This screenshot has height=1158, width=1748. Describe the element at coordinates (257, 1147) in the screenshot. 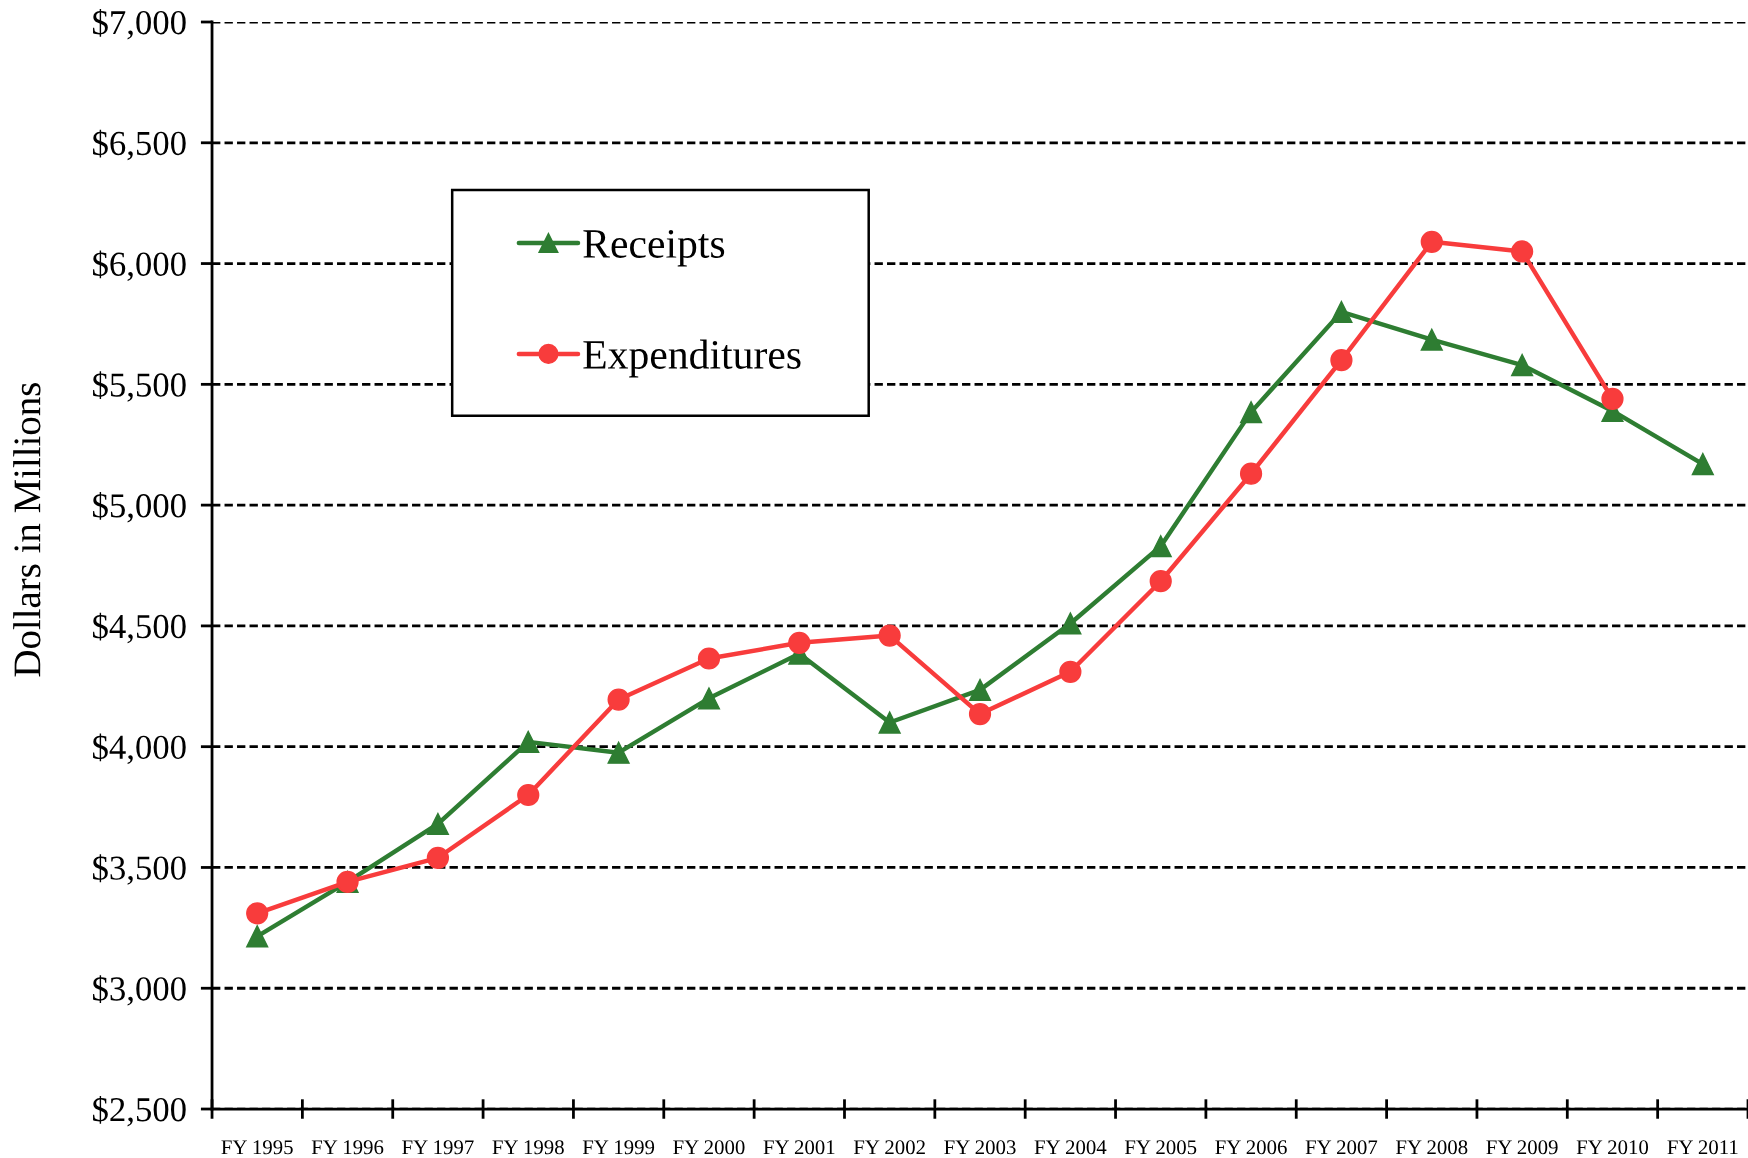

I see `x-tick-label: FY 1995` at that location.